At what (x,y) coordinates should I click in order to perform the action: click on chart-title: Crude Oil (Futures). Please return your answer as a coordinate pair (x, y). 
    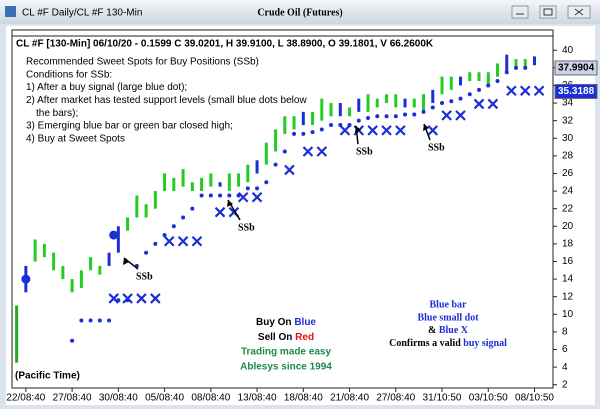
    Looking at the image, I should click on (299, 12).